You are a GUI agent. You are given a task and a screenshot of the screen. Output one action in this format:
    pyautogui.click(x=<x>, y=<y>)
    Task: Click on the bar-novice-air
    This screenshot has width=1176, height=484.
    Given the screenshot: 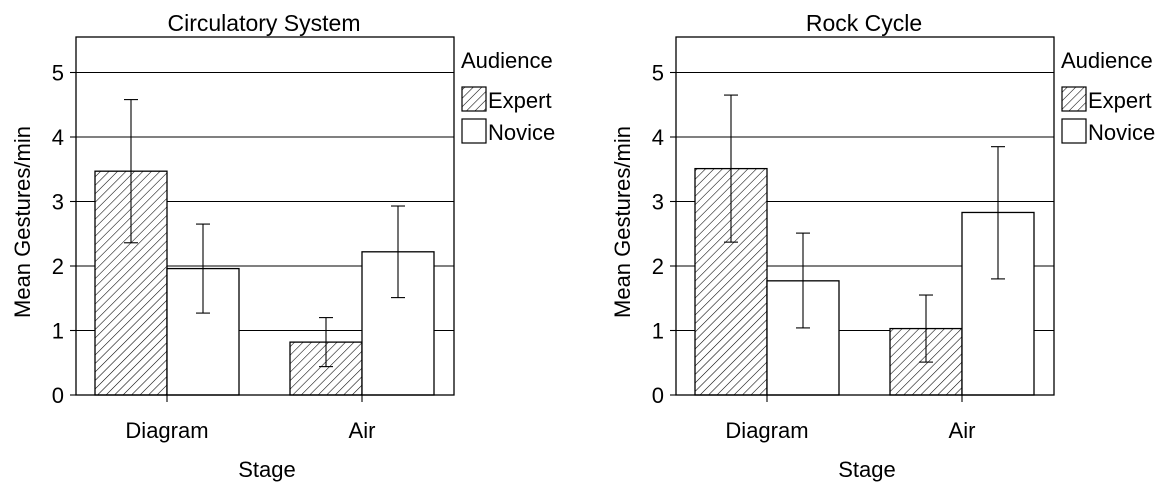 What is the action you would take?
    pyautogui.click(x=398, y=323)
    